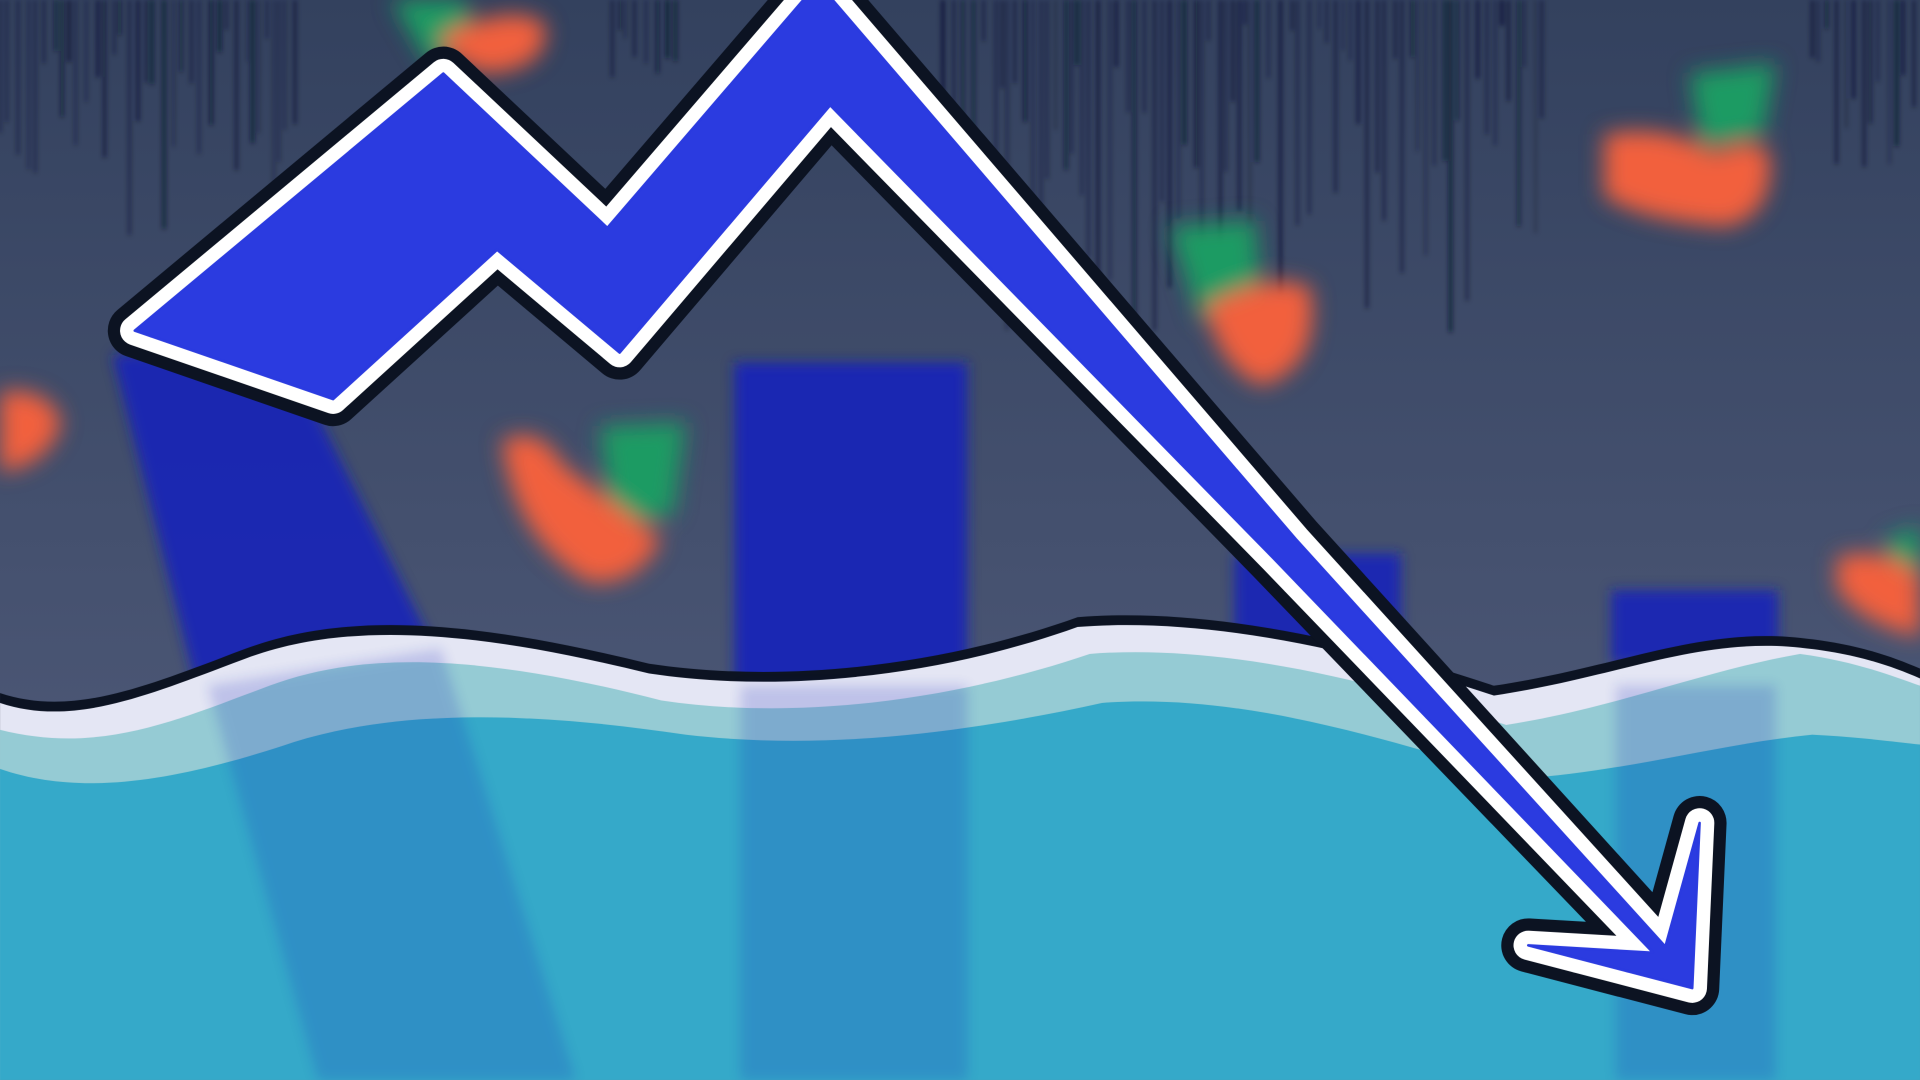  Describe the element at coordinates (851, 528) in the screenshot. I see `bar-center` at that location.